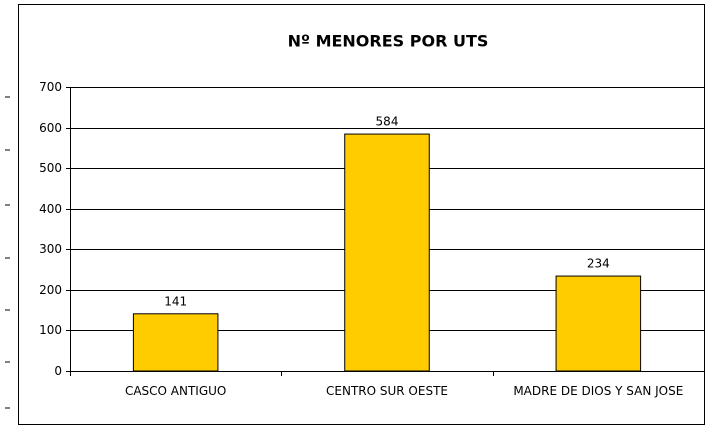 This screenshot has width=706, height=429. Describe the element at coordinates (58, 371) in the screenshot. I see `y-tick-label: 0` at that location.